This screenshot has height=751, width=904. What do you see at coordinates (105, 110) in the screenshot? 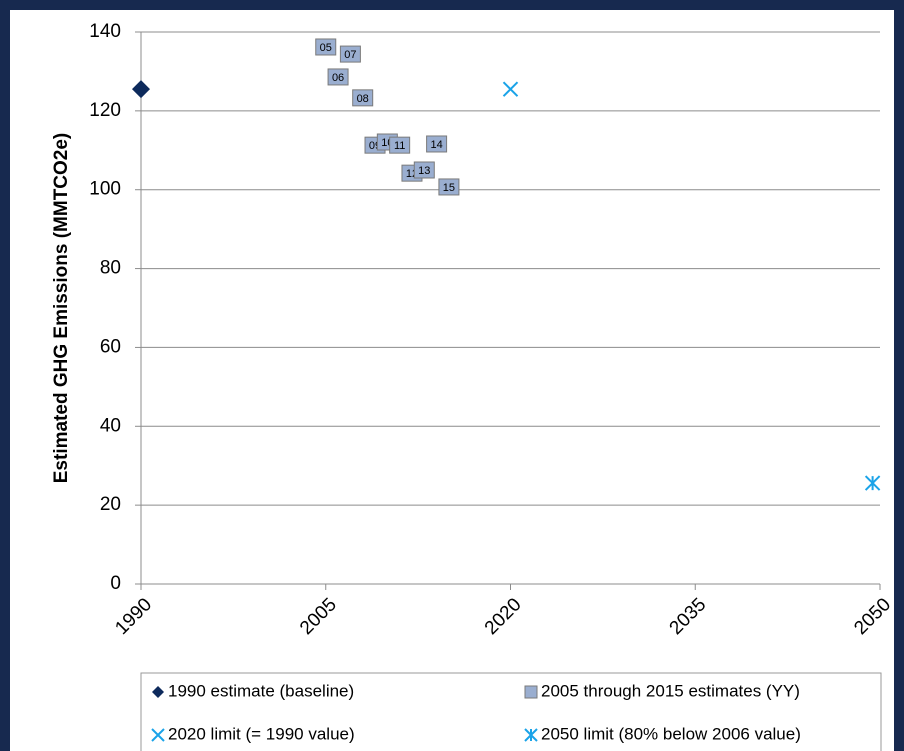
I see `y-tick-label: 120` at bounding box center [105, 110].